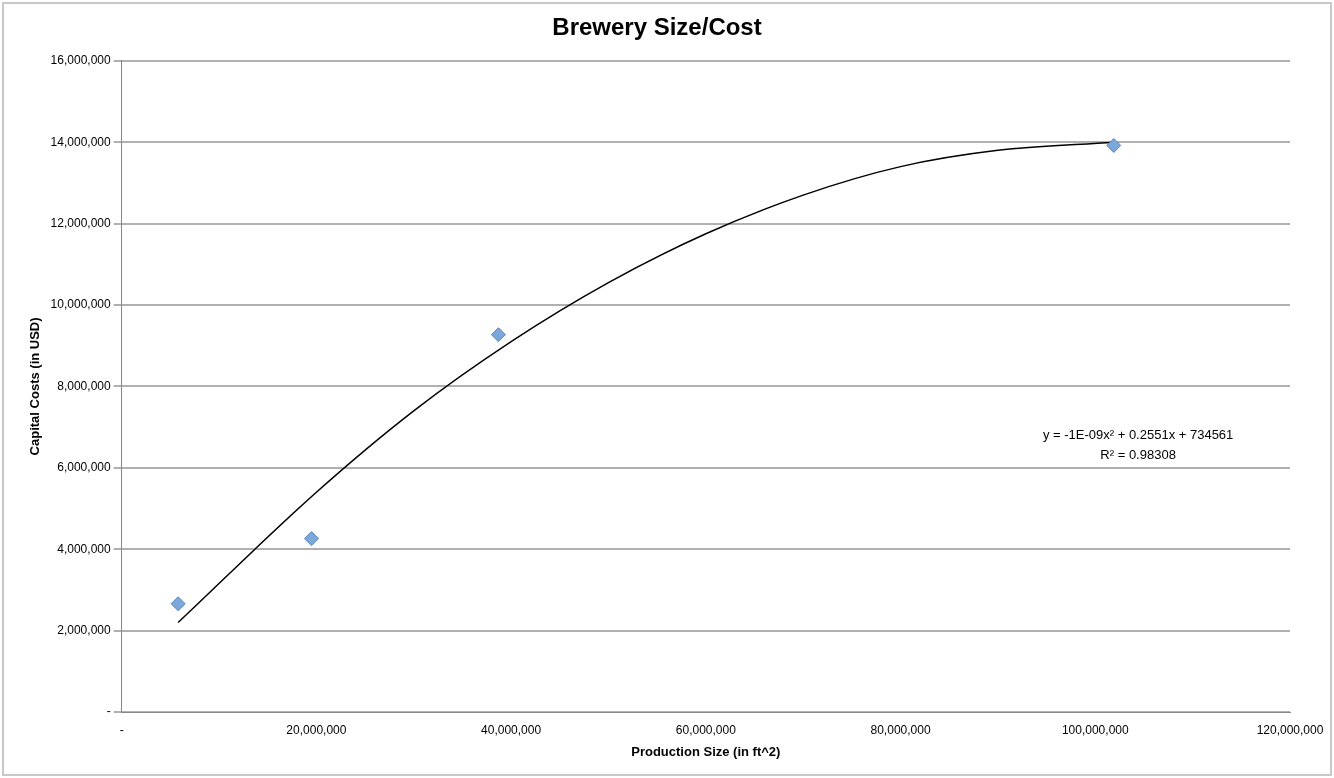  What do you see at coordinates (80, 60) in the screenshot?
I see `y-tick-label: 16,000,000` at bounding box center [80, 60].